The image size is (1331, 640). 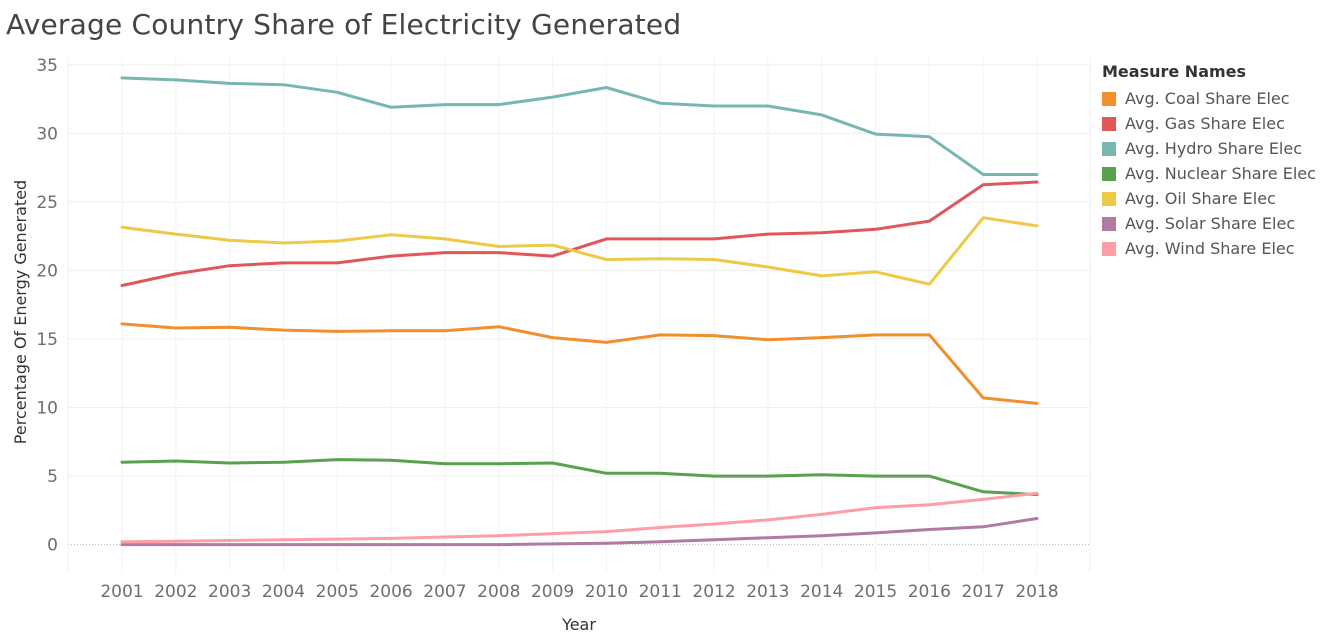 I want to click on legend-item: Avg. Gas Share Elec, so click(x=1209, y=123).